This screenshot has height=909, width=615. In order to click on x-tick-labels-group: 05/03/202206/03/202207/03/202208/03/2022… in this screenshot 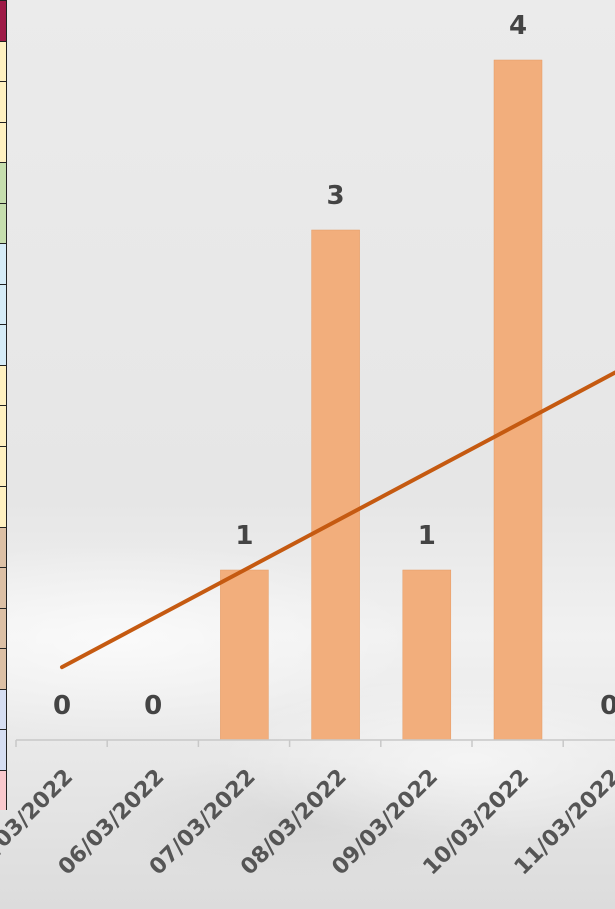, I will do `click(307, 823)`.